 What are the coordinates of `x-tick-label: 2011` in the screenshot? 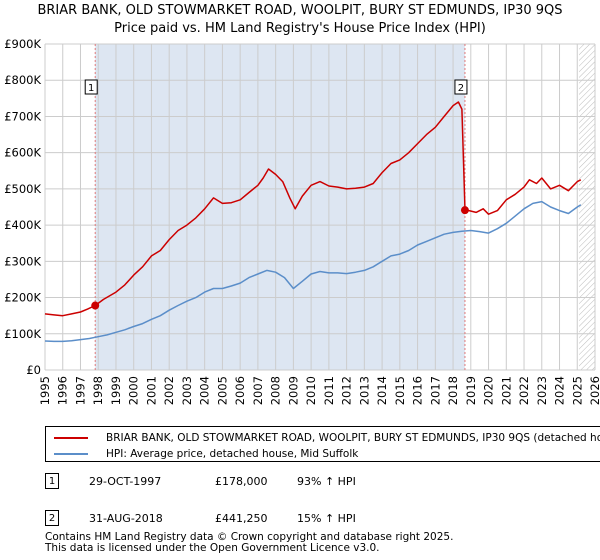 It's located at (329, 390).